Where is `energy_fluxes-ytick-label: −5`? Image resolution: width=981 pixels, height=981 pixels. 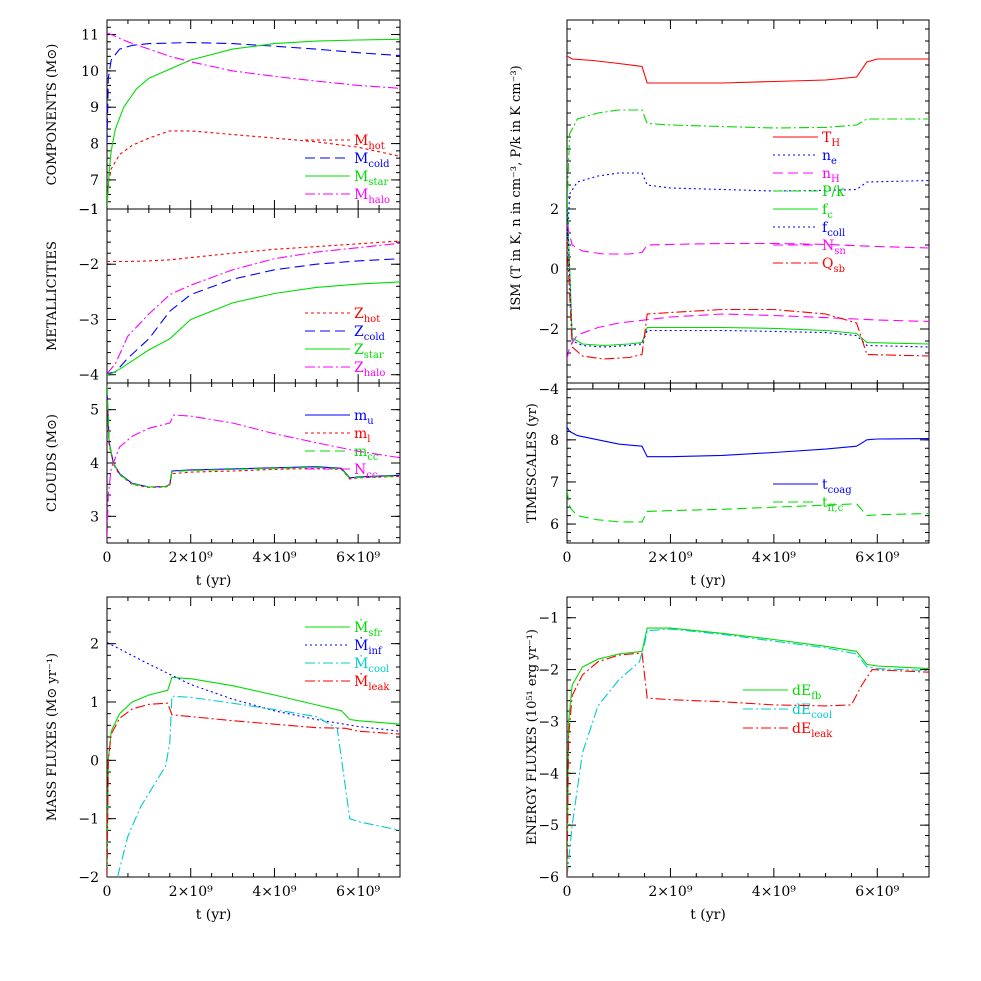
energy_fluxes-ytick-label: −5 is located at coordinates (548, 826).